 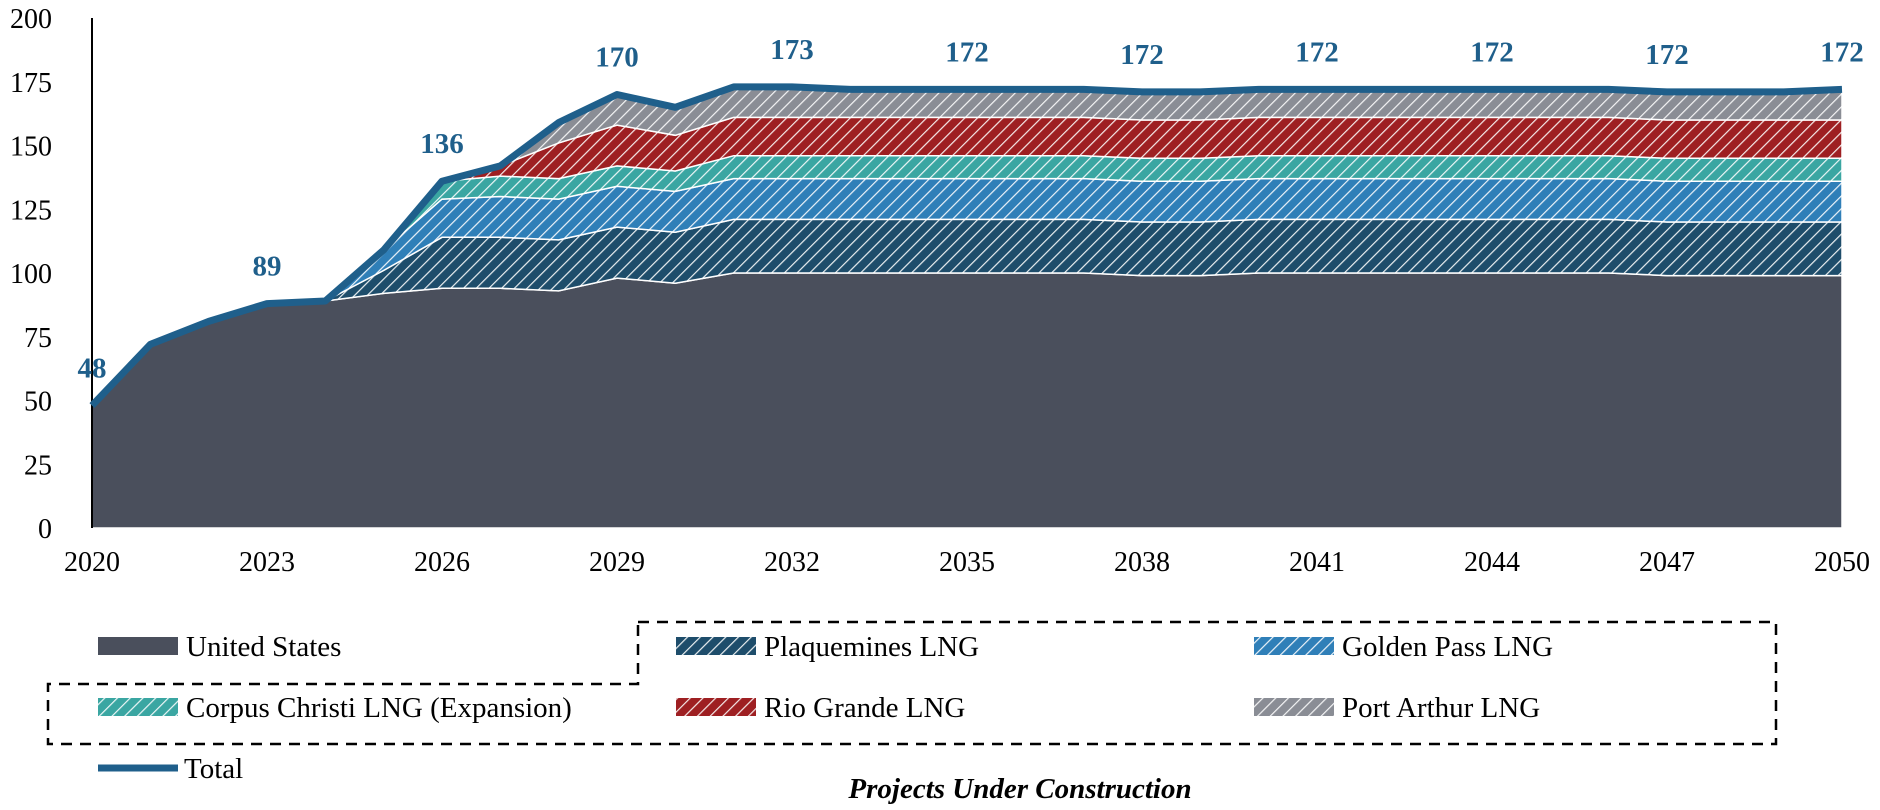 I want to click on x-tick-label: 2047, so click(x=1667, y=562).